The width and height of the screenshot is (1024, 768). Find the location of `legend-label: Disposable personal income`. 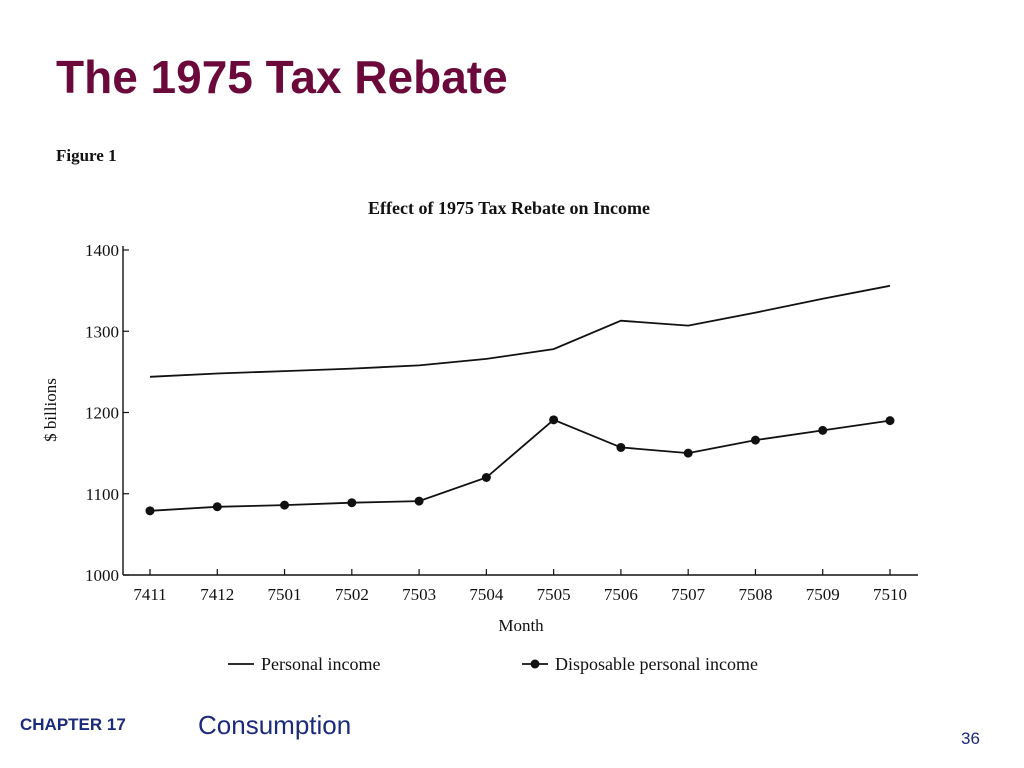

legend-label: Disposable personal income is located at coordinates (656, 664).